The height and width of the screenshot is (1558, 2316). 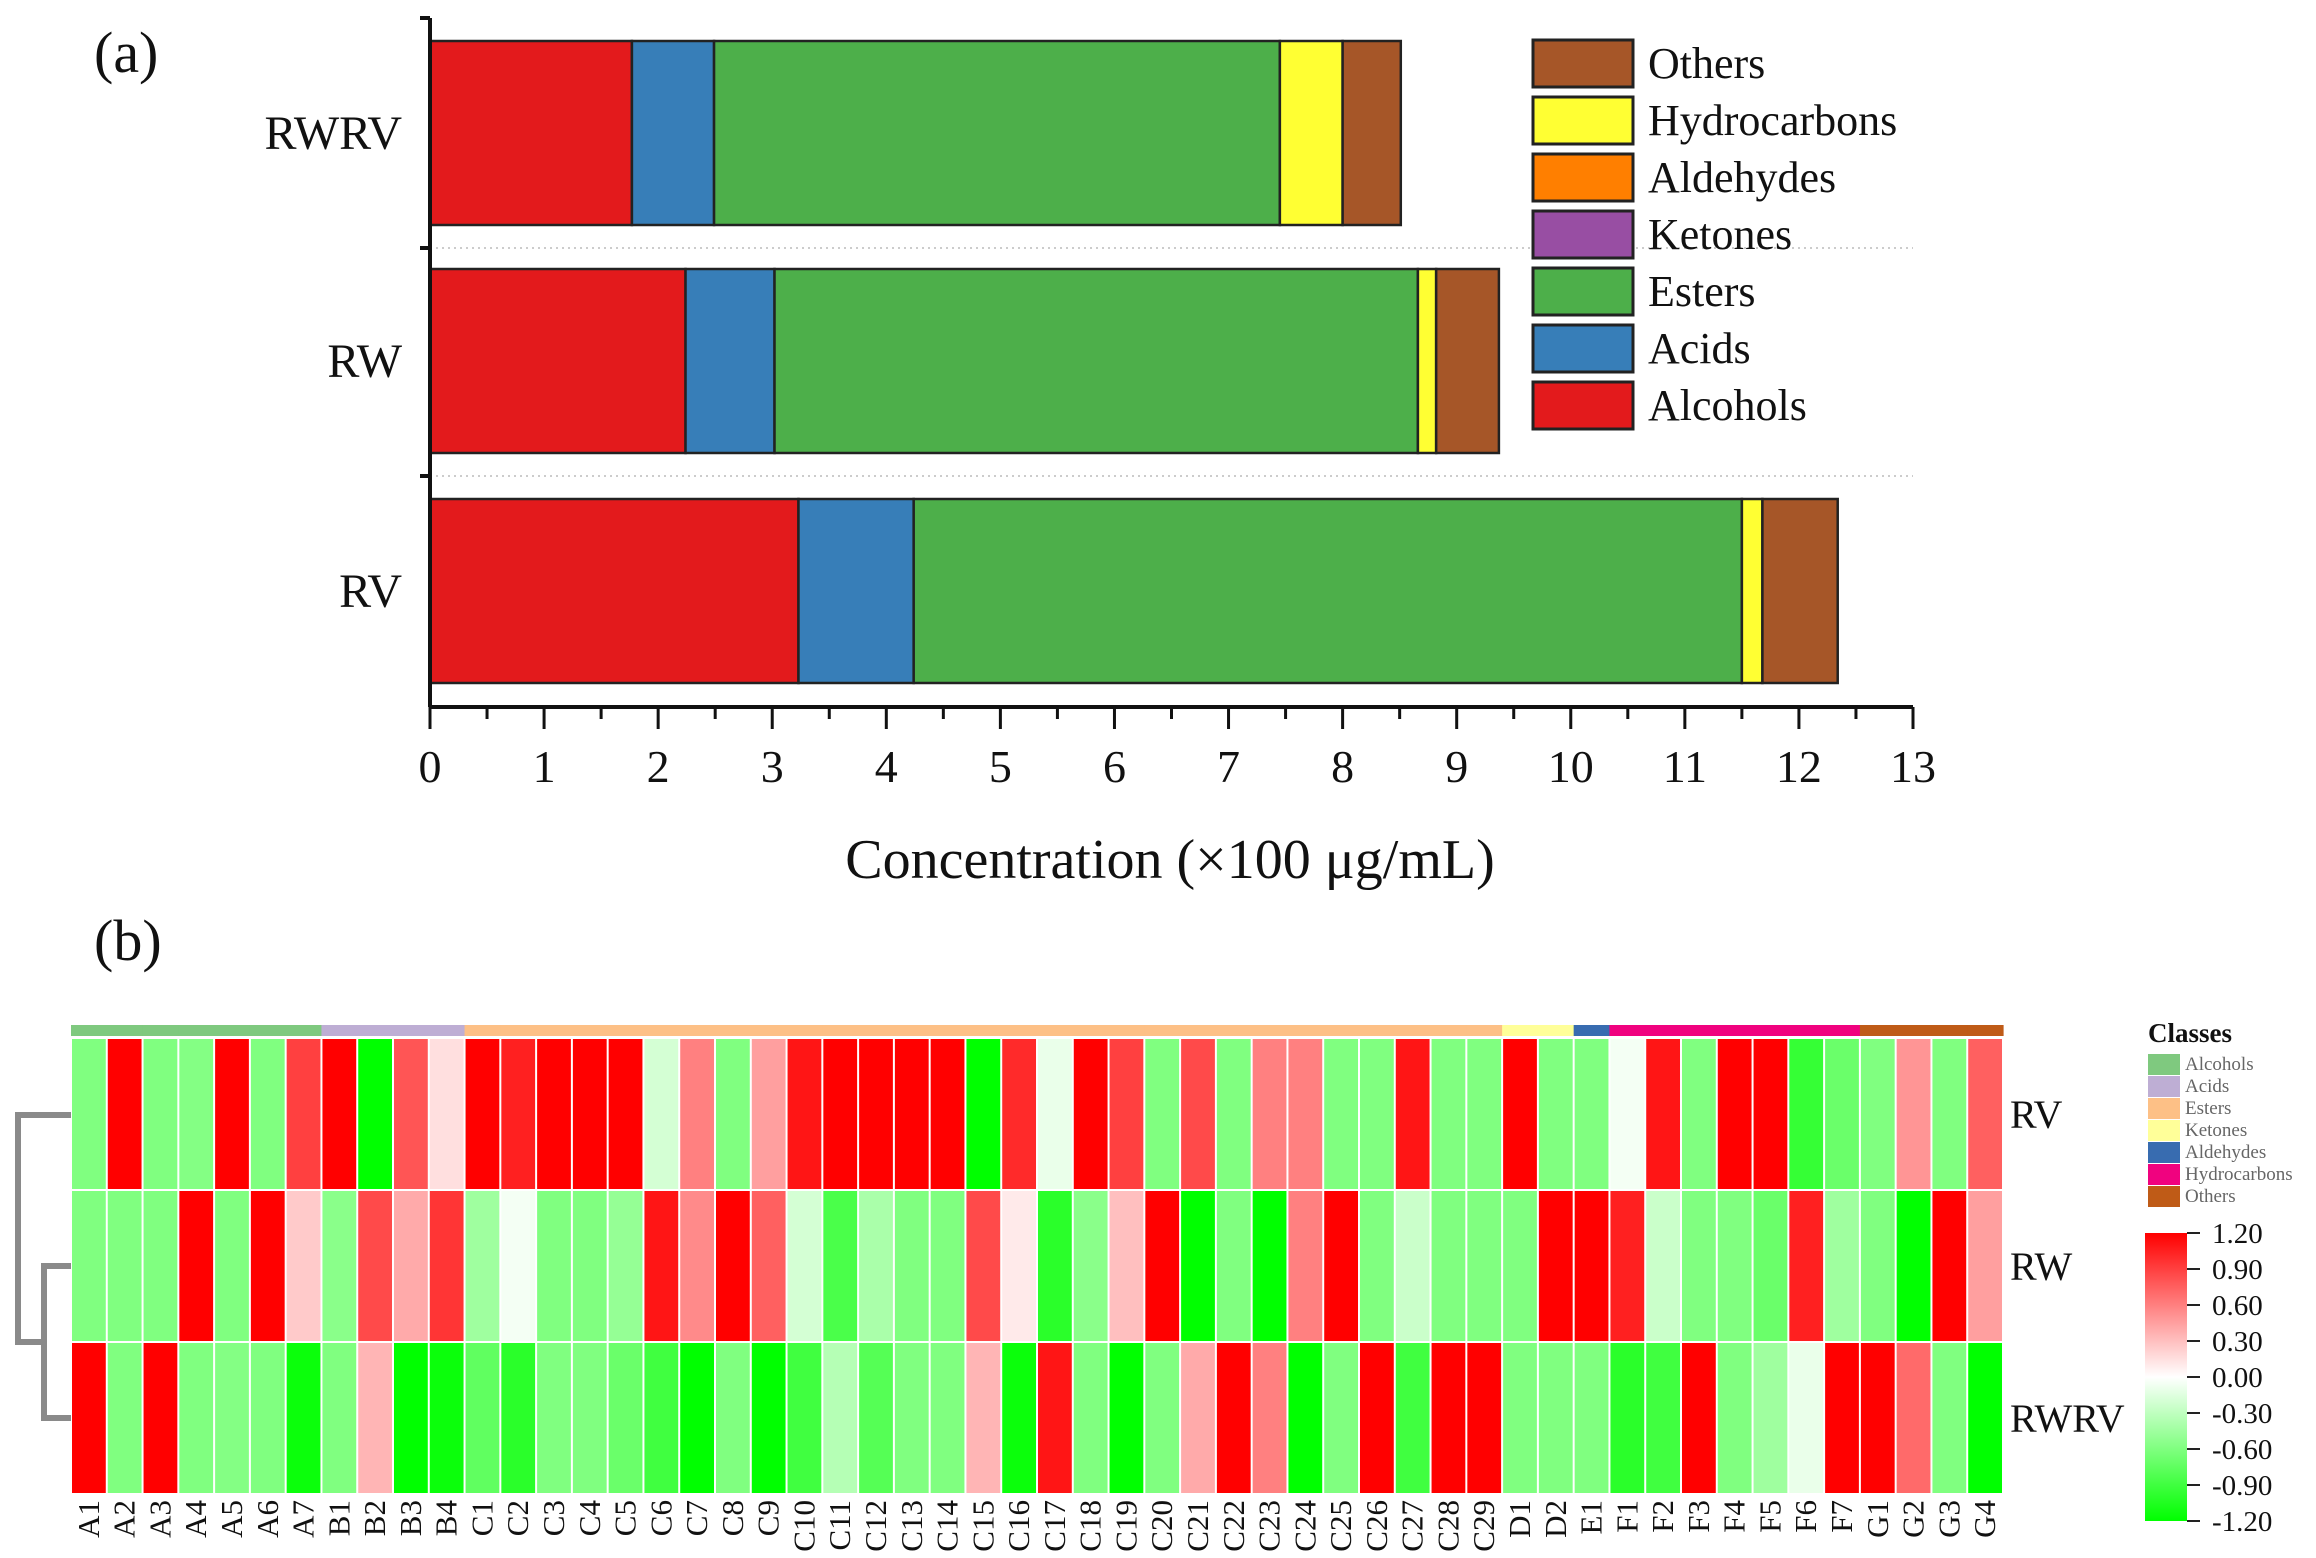 What do you see at coordinates (446, 1418) in the screenshot?
I see `heatmap-cell-rwrv-b4` at bounding box center [446, 1418].